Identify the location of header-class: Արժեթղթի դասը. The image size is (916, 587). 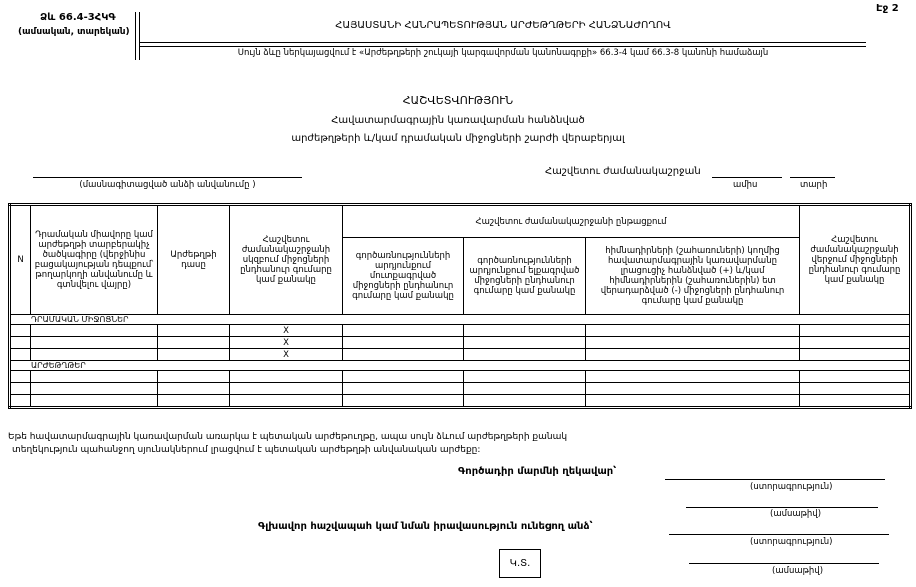
(193, 259).